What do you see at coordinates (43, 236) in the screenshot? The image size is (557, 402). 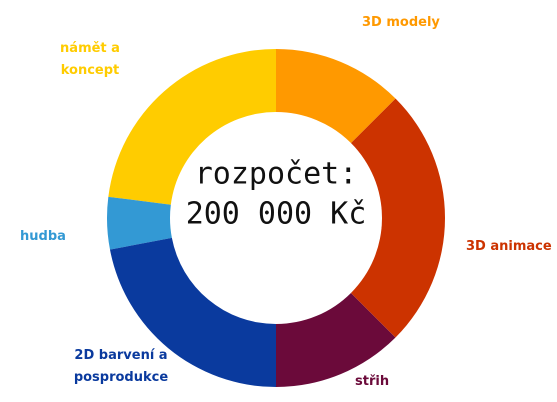 I see `legend-label: hudba` at bounding box center [43, 236].